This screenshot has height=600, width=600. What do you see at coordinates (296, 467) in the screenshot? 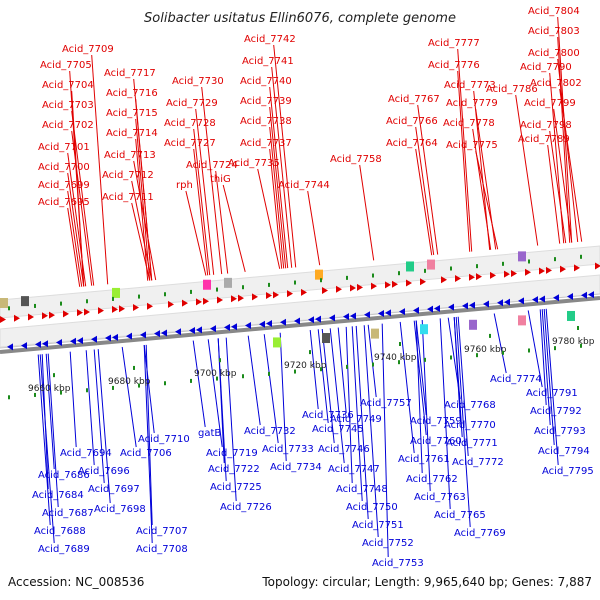
I see `reverse-gene-label: Acid_7734` at bounding box center [296, 467].